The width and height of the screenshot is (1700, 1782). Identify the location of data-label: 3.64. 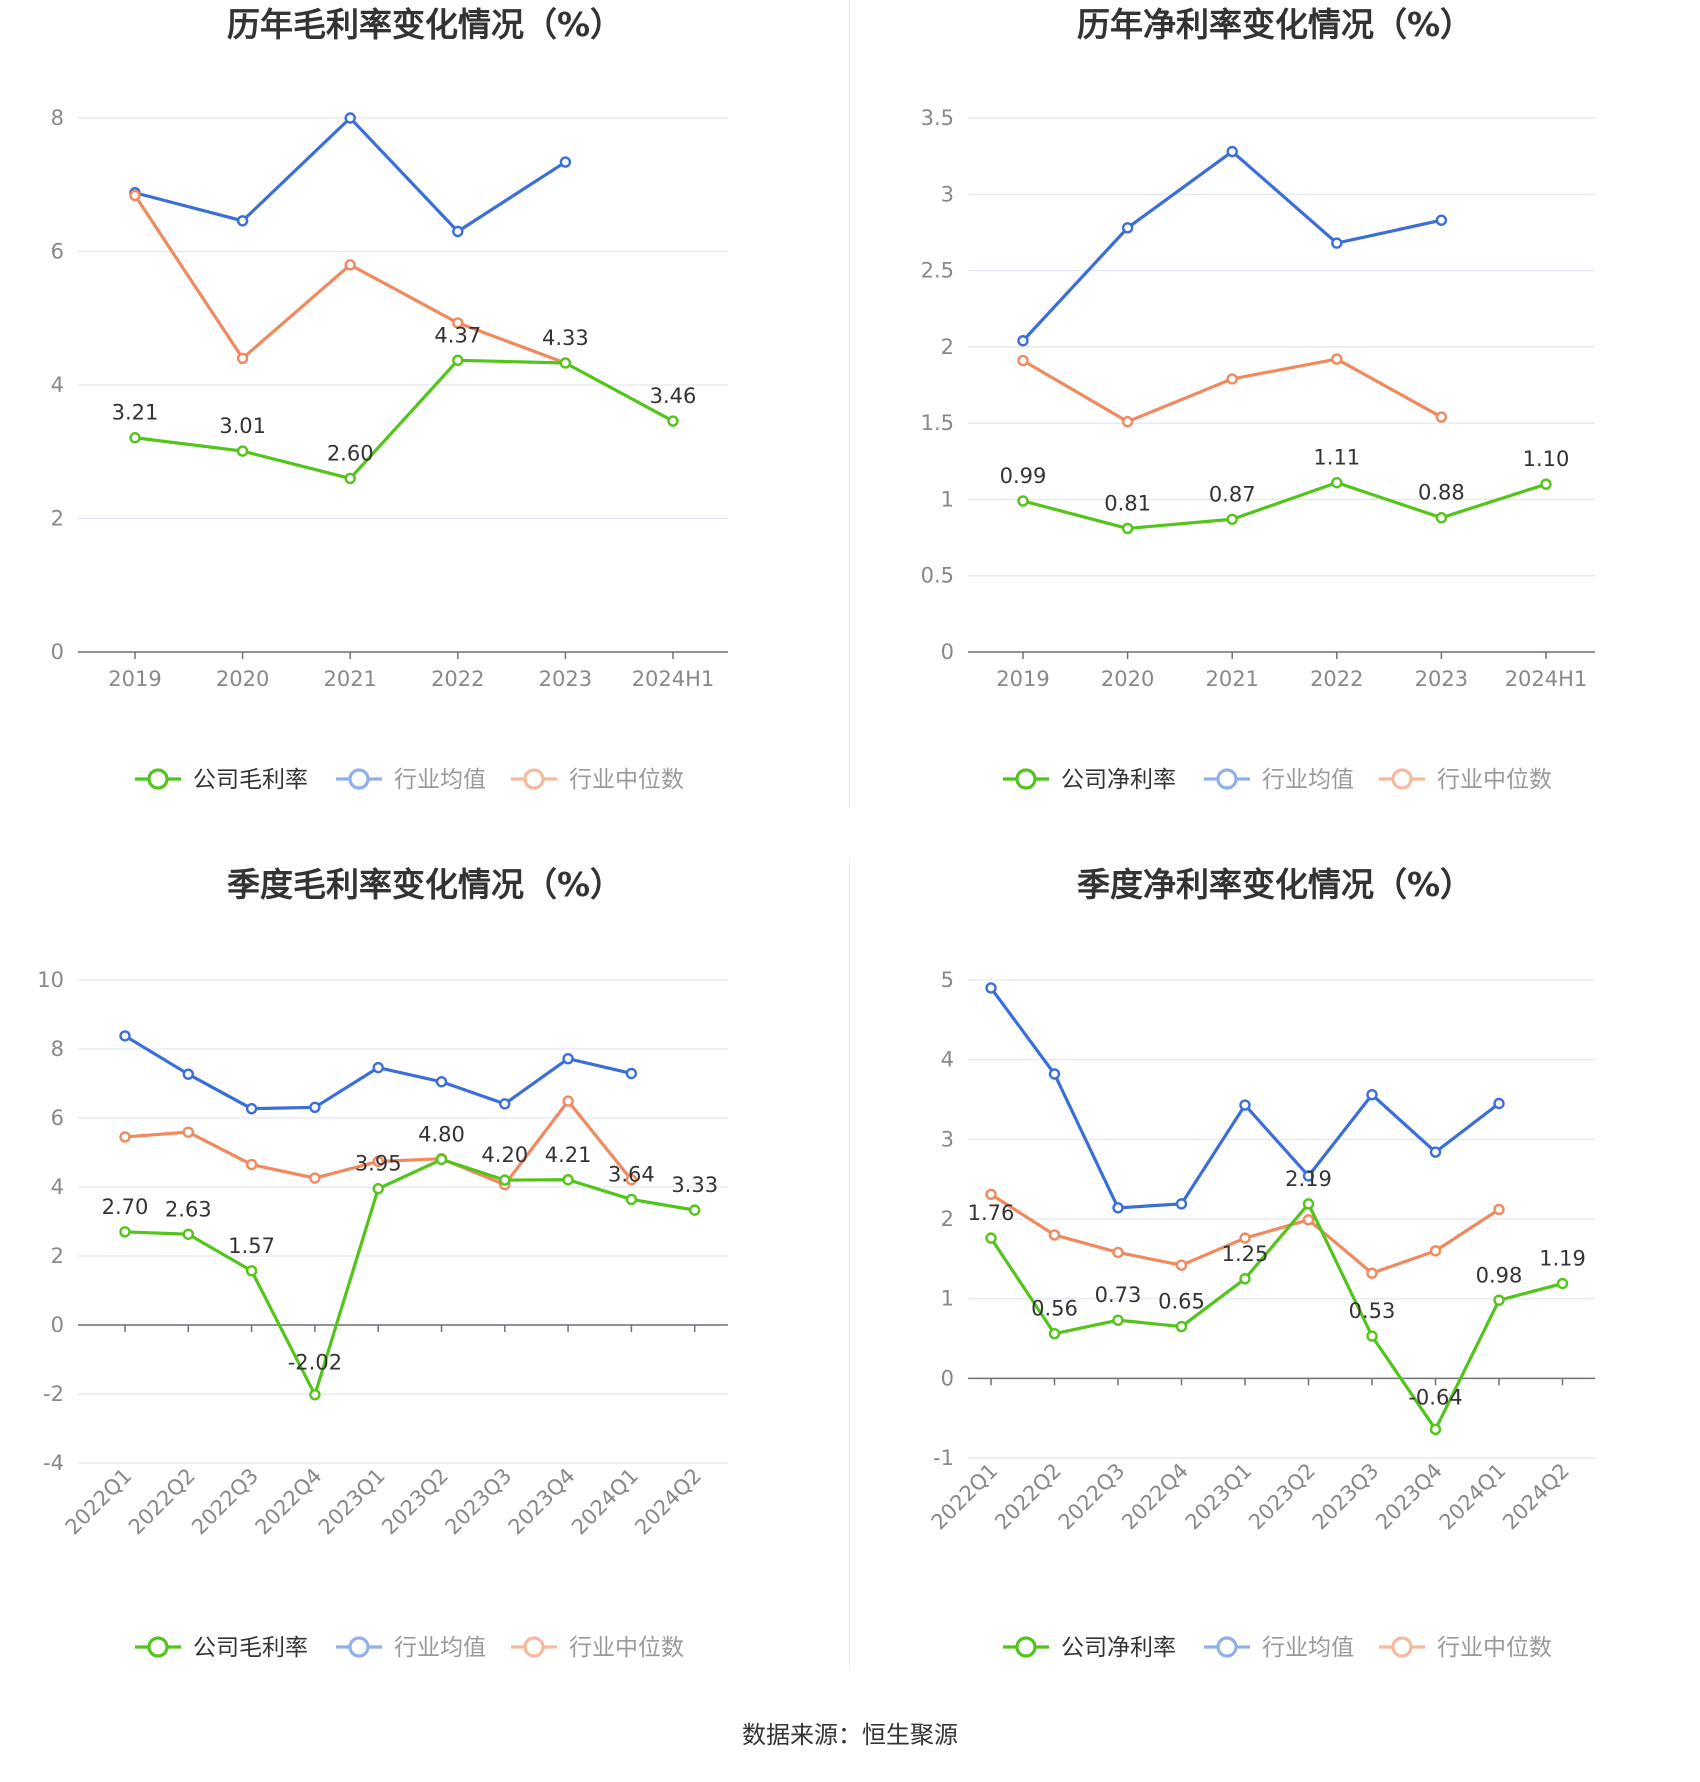
(631, 1174).